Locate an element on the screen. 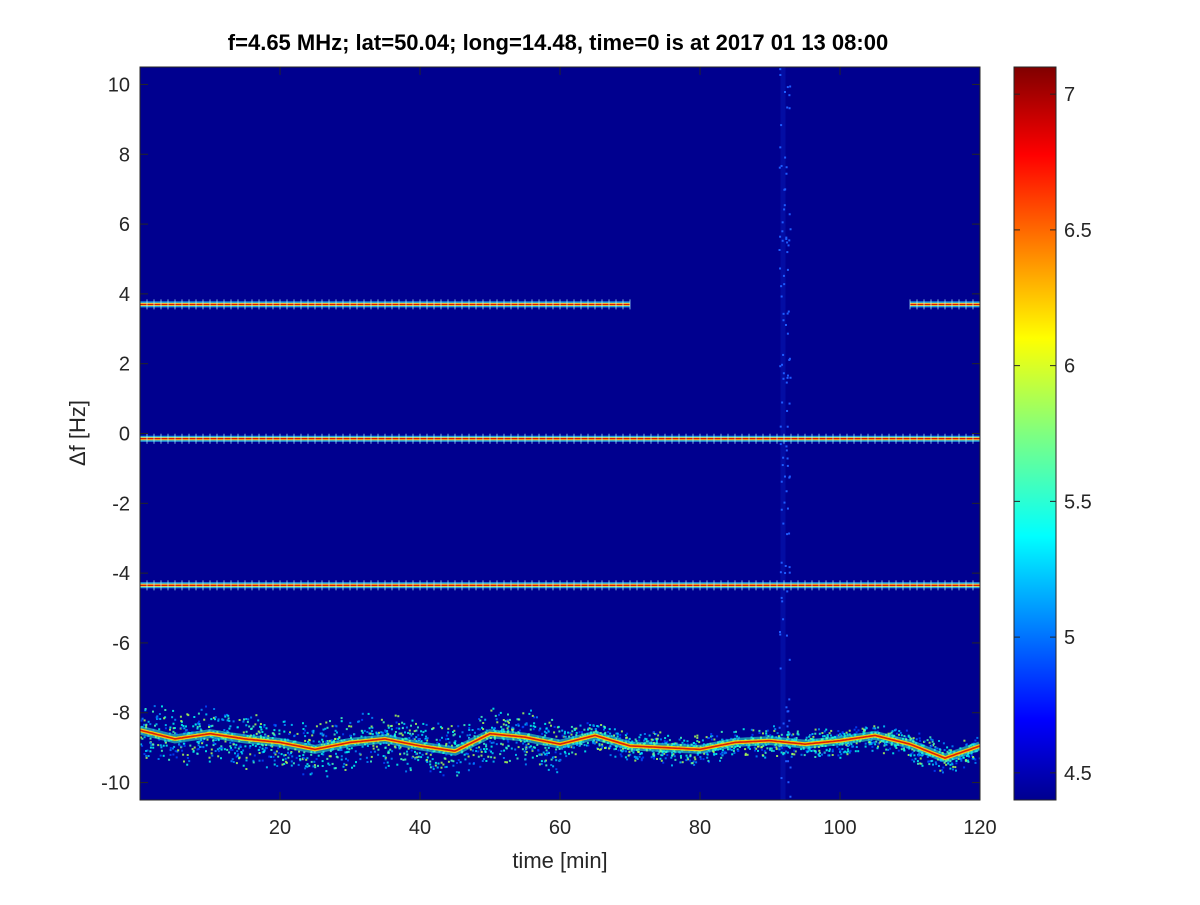  y-tick-label: 6 is located at coordinates (124, 225).